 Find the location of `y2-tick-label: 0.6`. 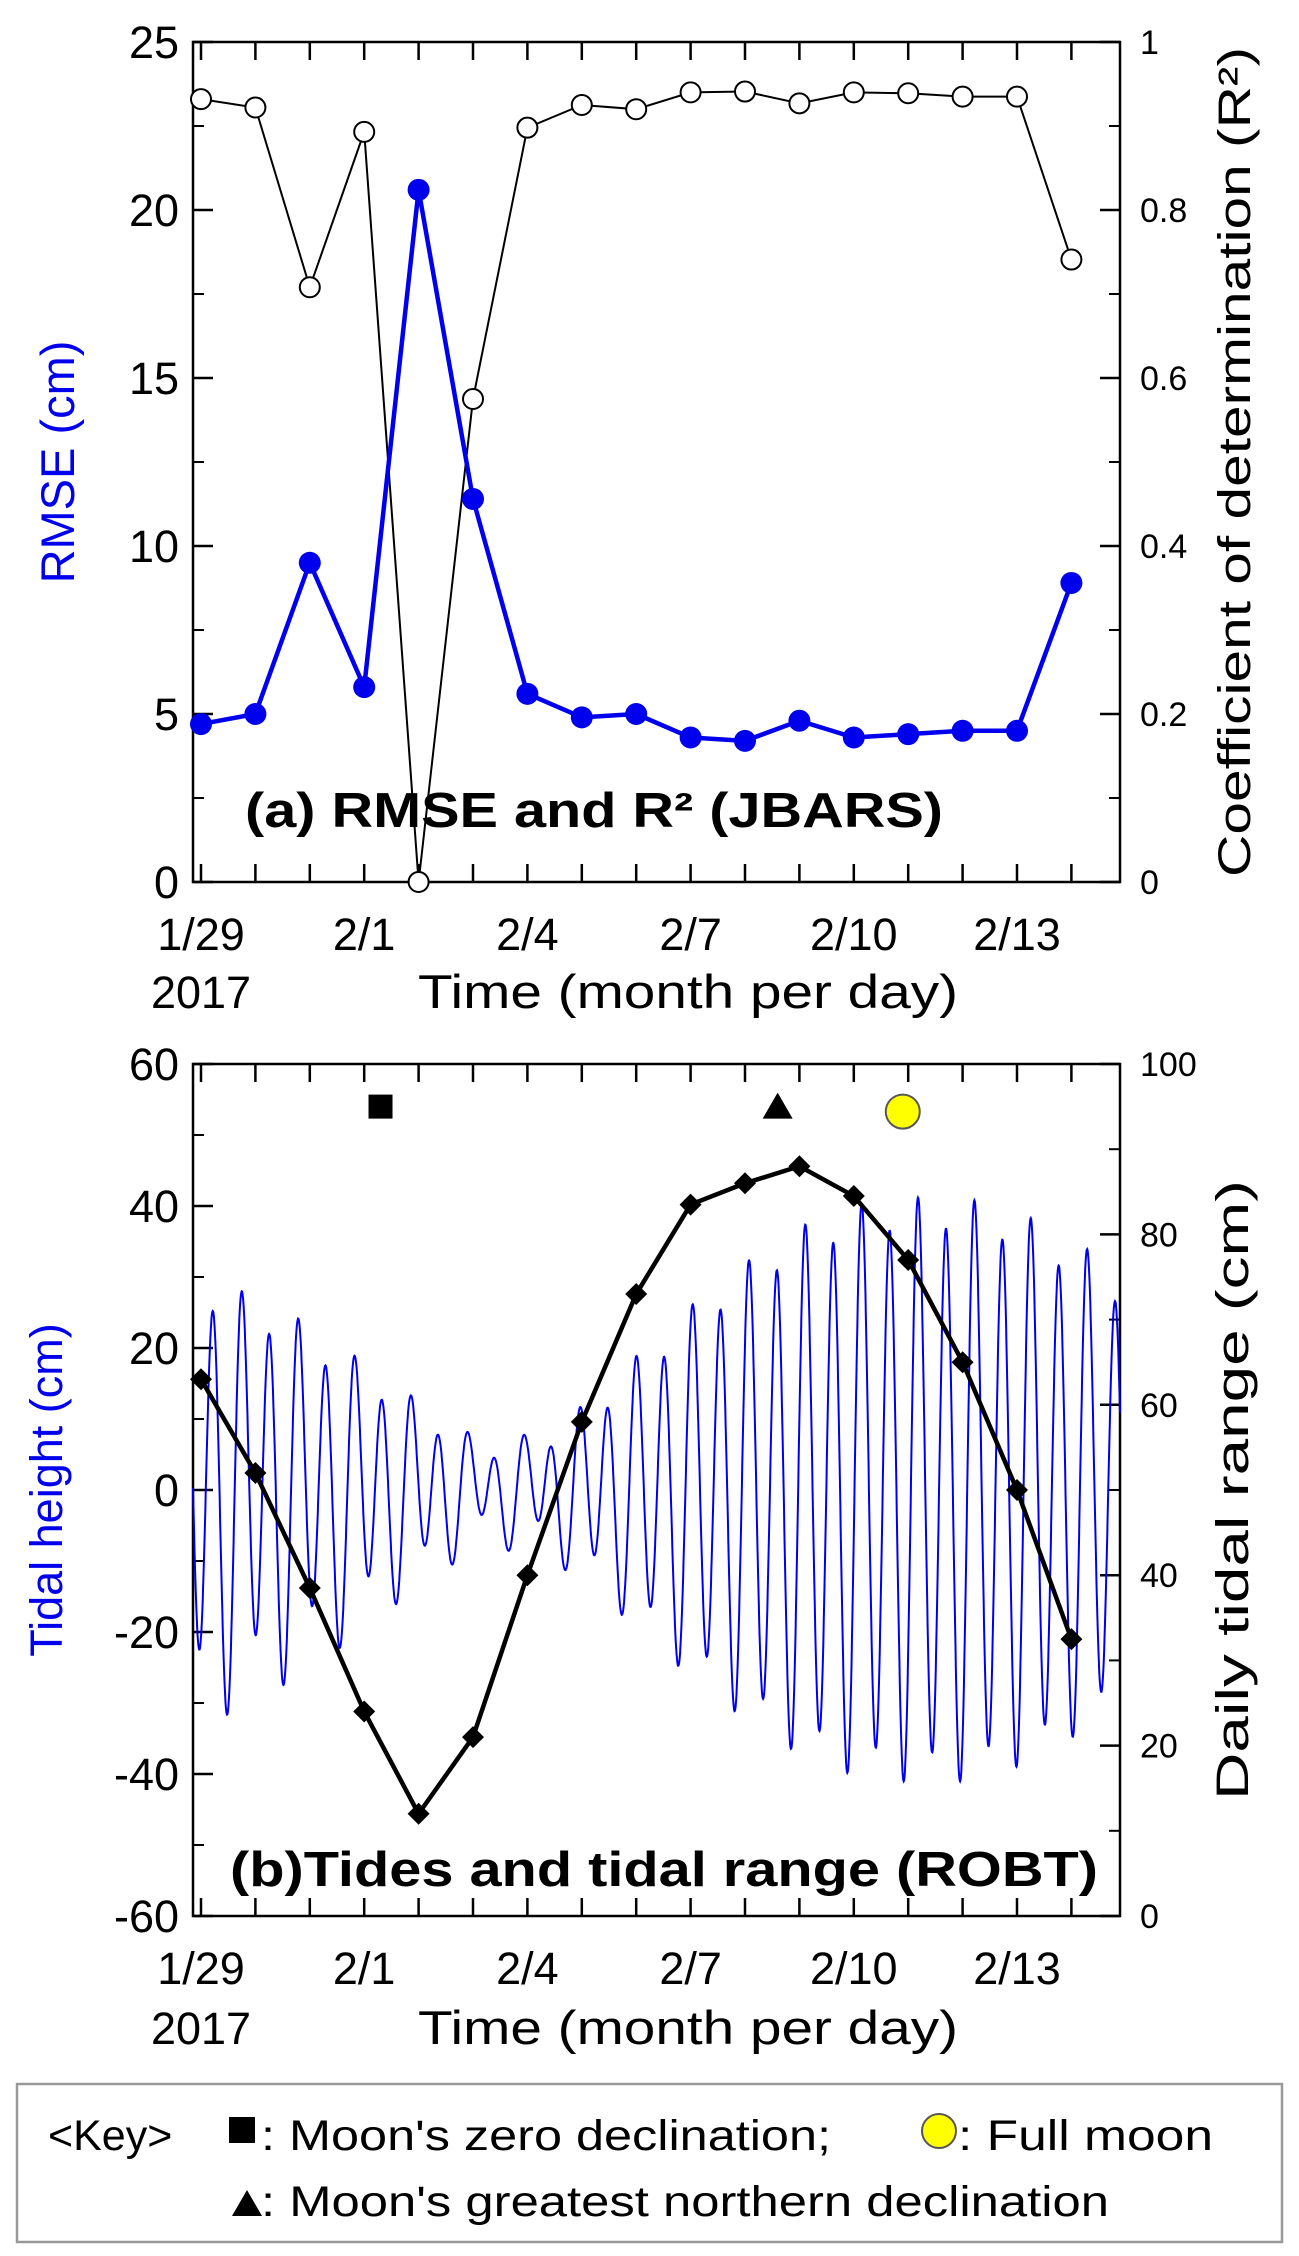

y2-tick-label: 0.6 is located at coordinates (1163, 379).